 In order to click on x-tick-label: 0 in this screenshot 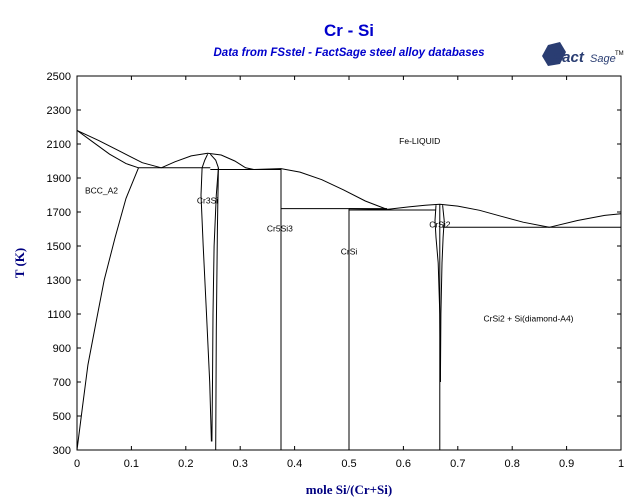, I will do `click(77, 464)`.